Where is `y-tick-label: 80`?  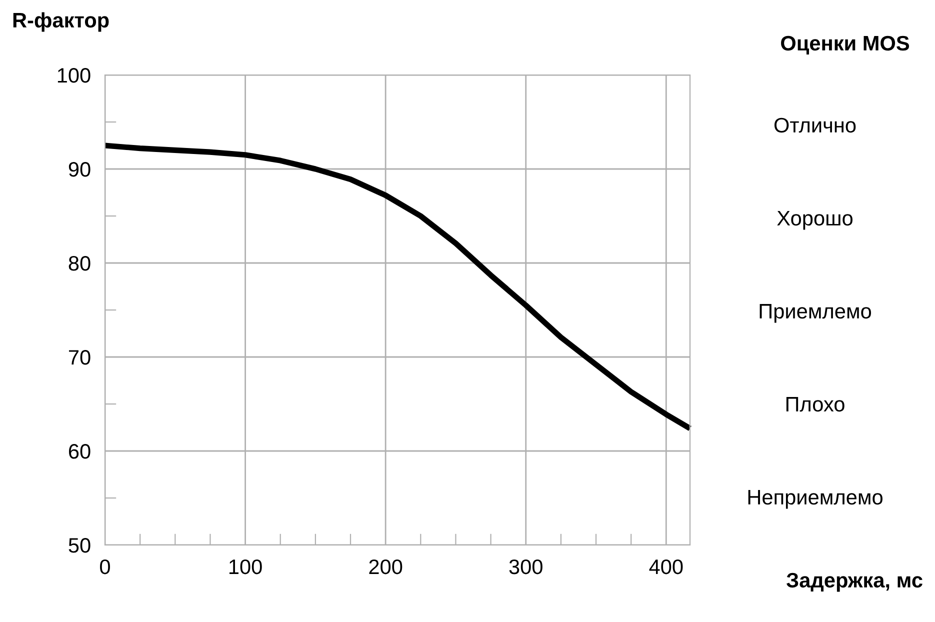 y-tick-label: 80 is located at coordinates (79, 263).